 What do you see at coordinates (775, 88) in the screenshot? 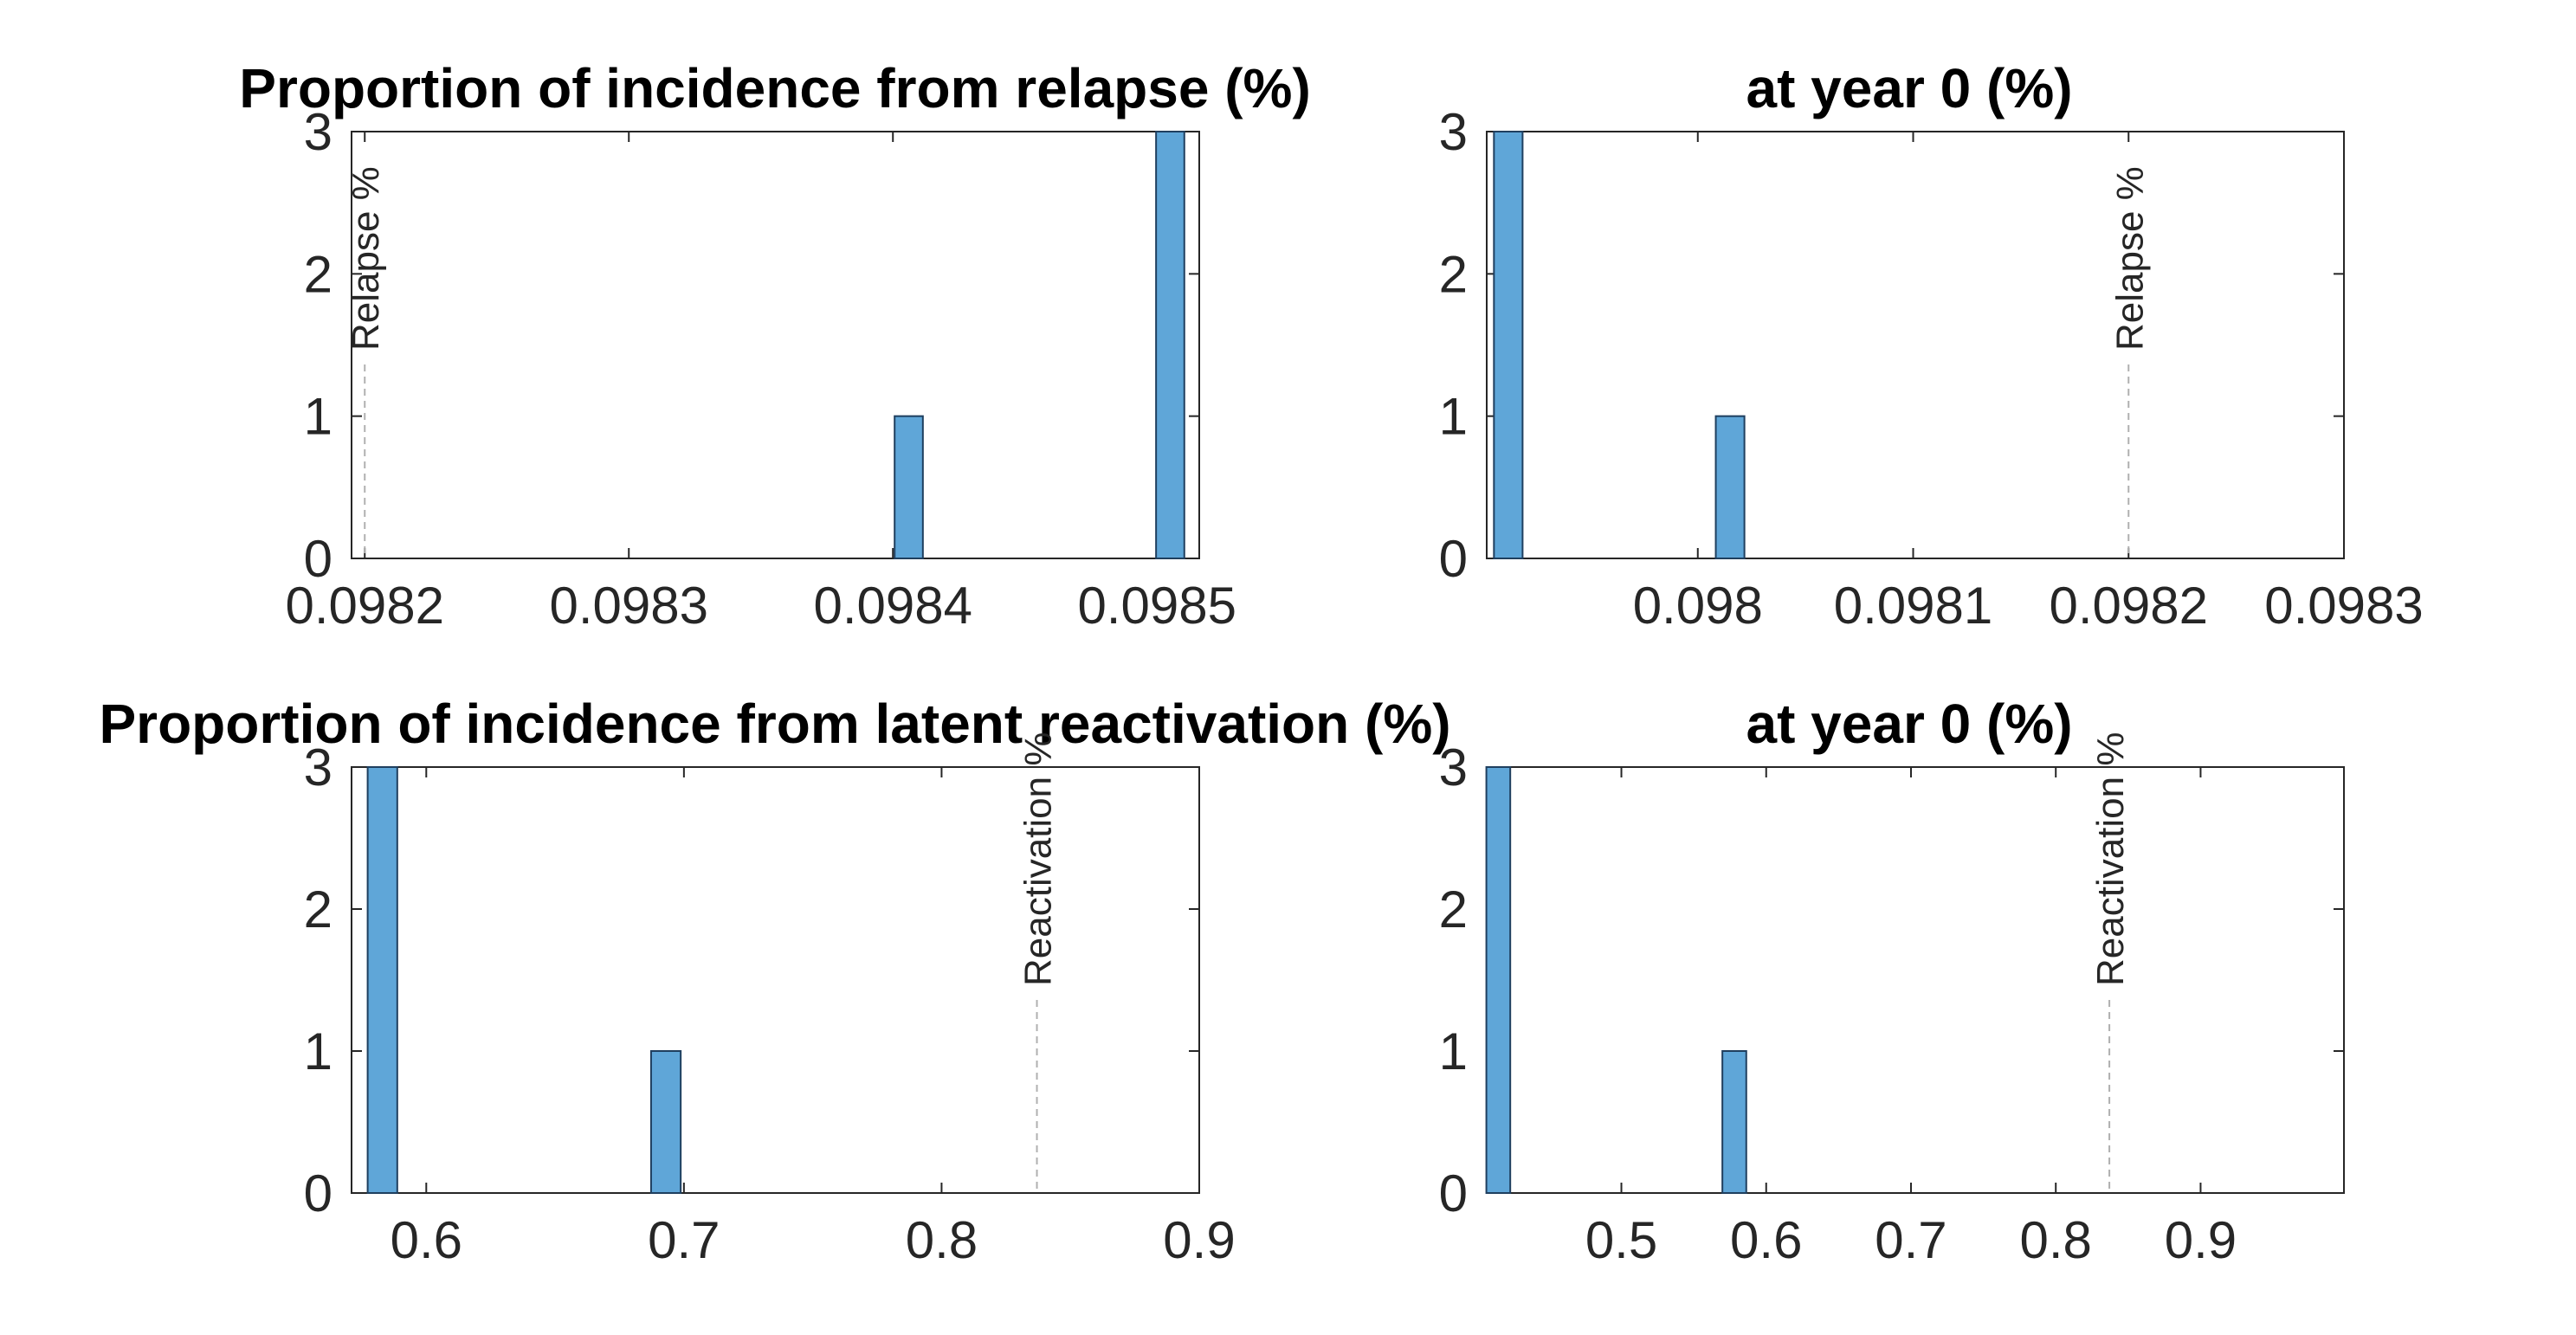
I see `chart-title: Proportion of incidence from relapse (%)` at bounding box center [775, 88].